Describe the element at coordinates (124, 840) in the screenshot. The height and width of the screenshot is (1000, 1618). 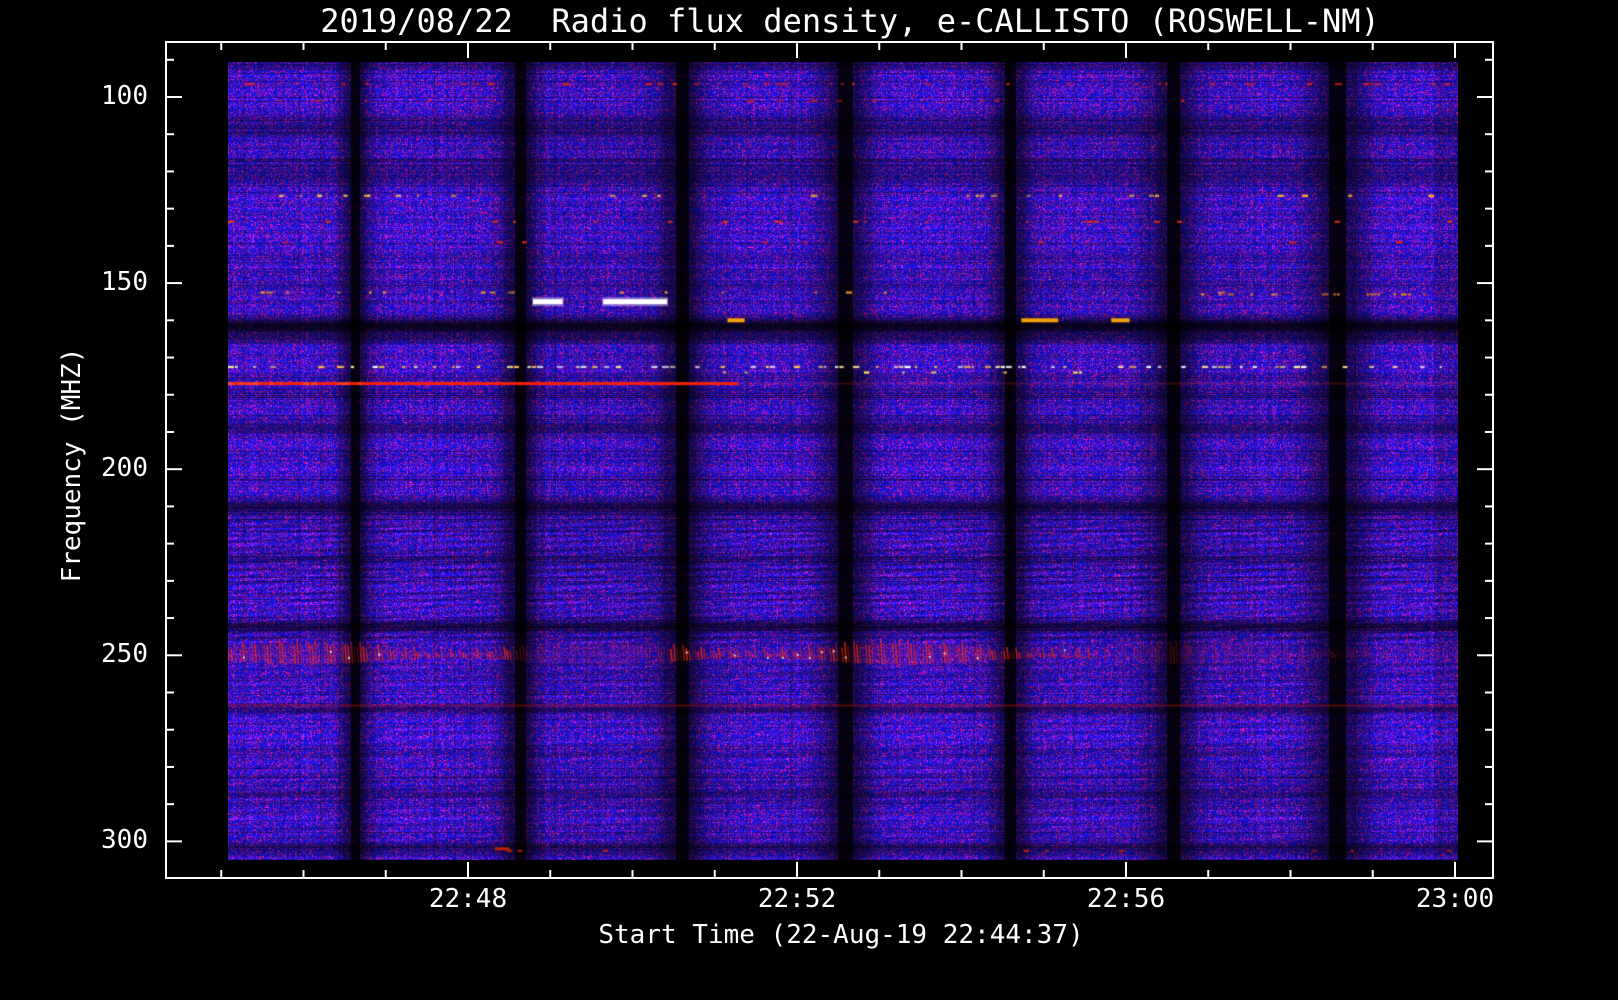
I see `y-tick-label: 300` at that location.